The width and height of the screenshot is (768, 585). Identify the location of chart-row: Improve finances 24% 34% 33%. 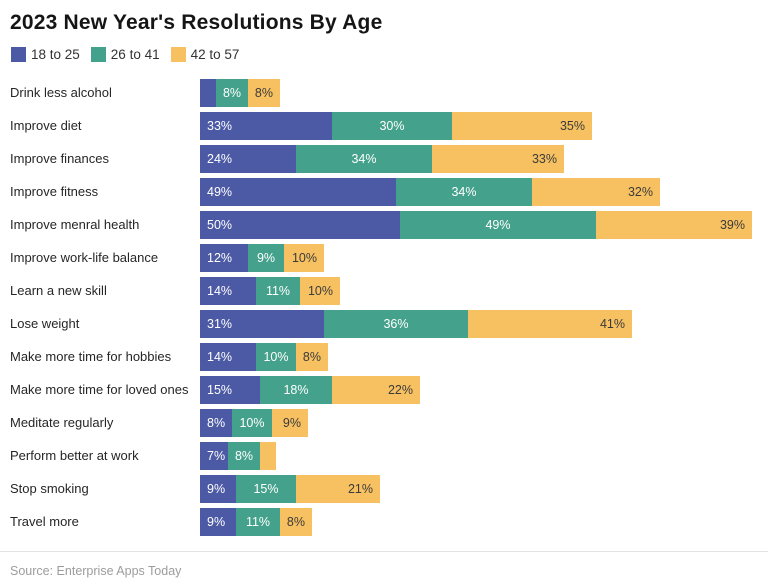
(384, 158).